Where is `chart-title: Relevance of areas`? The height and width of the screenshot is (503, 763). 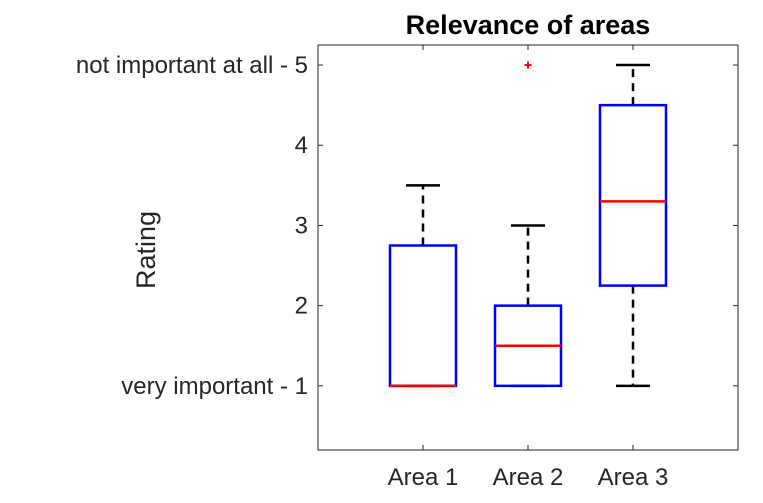
chart-title: Relevance of areas is located at coordinates (528, 25).